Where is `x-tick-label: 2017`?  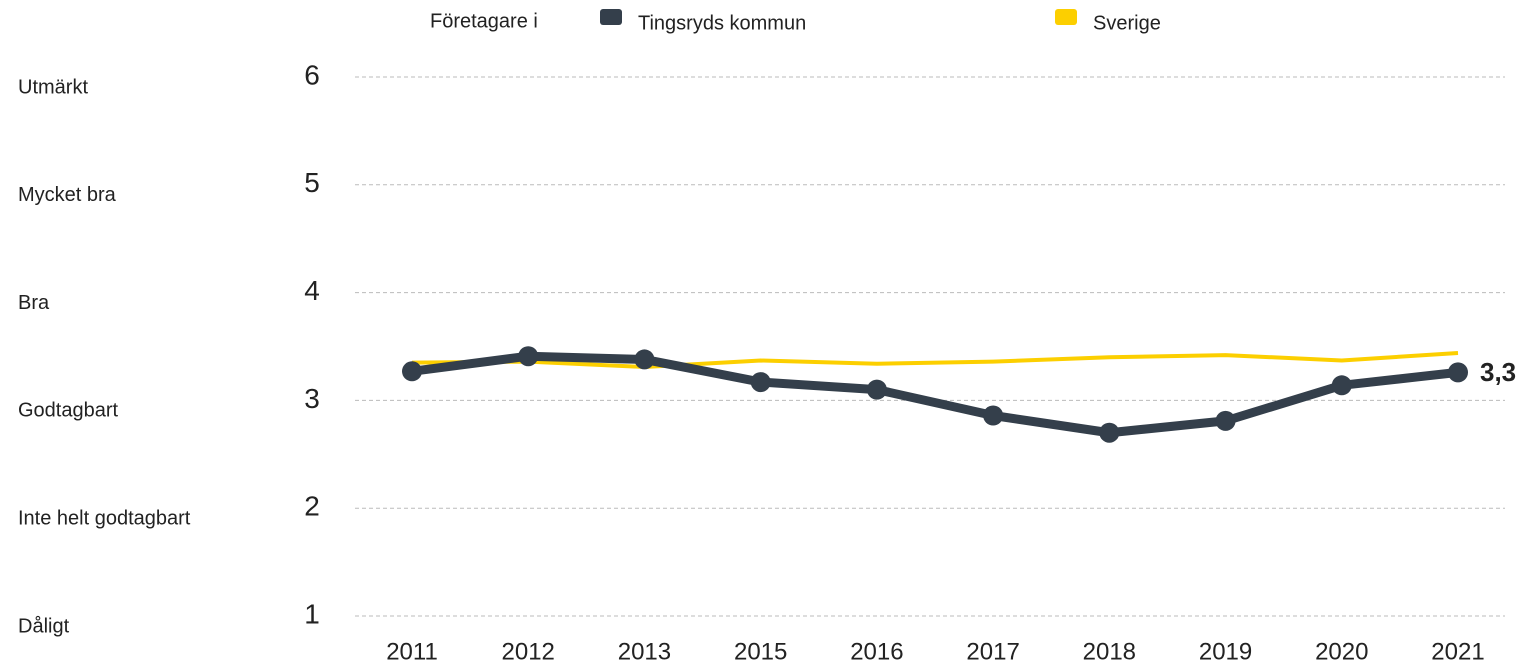 x-tick-label: 2017 is located at coordinates (992, 651).